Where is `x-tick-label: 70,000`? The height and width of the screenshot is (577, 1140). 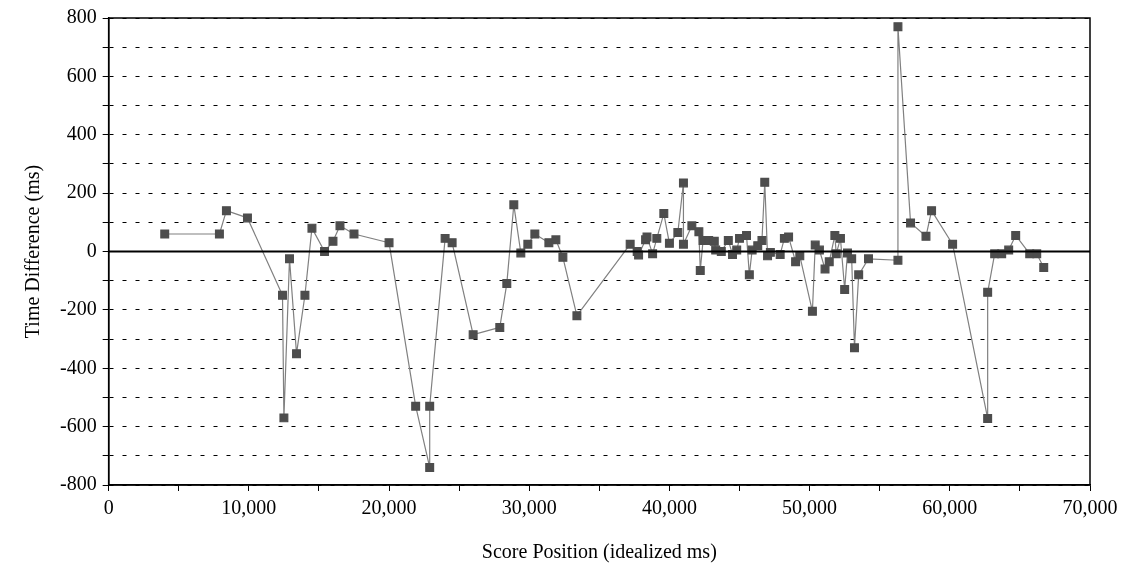 x-tick-label: 70,000 is located at coordinates (1090, 507).